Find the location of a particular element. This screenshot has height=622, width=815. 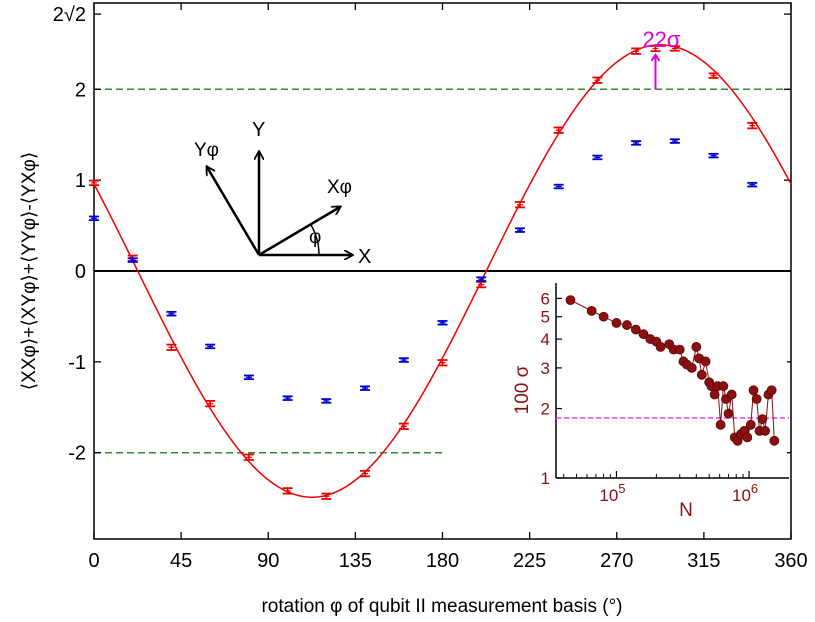

inset-y-tick-label: 1 is located at coordinates (545, 478).